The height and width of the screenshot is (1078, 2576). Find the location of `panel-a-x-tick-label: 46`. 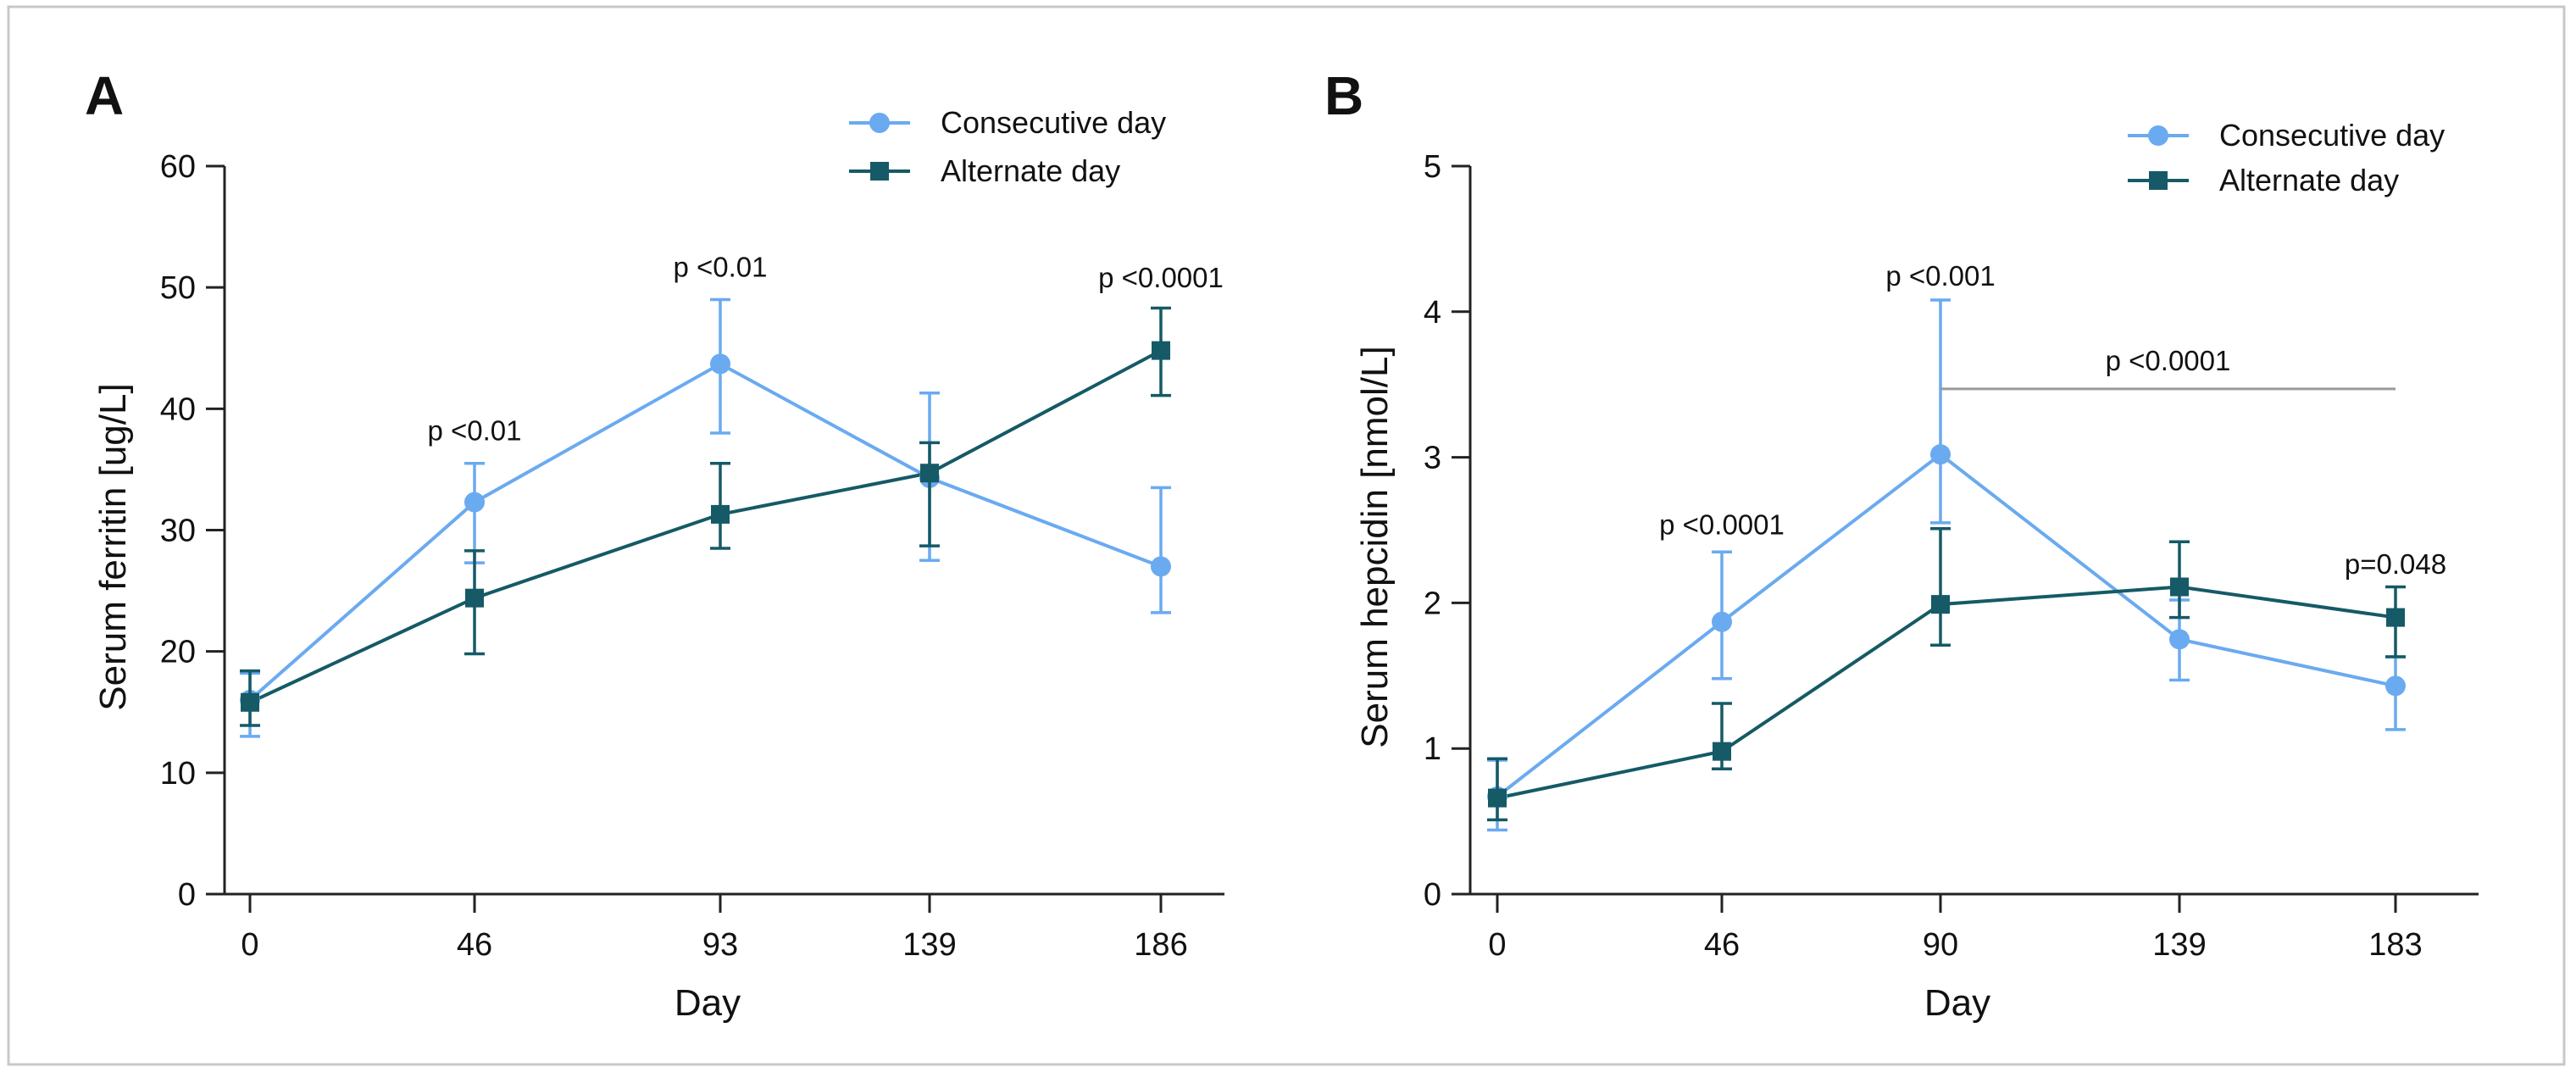

panel-a-x-tick-label: 46 is located at coordinates (474, 945).